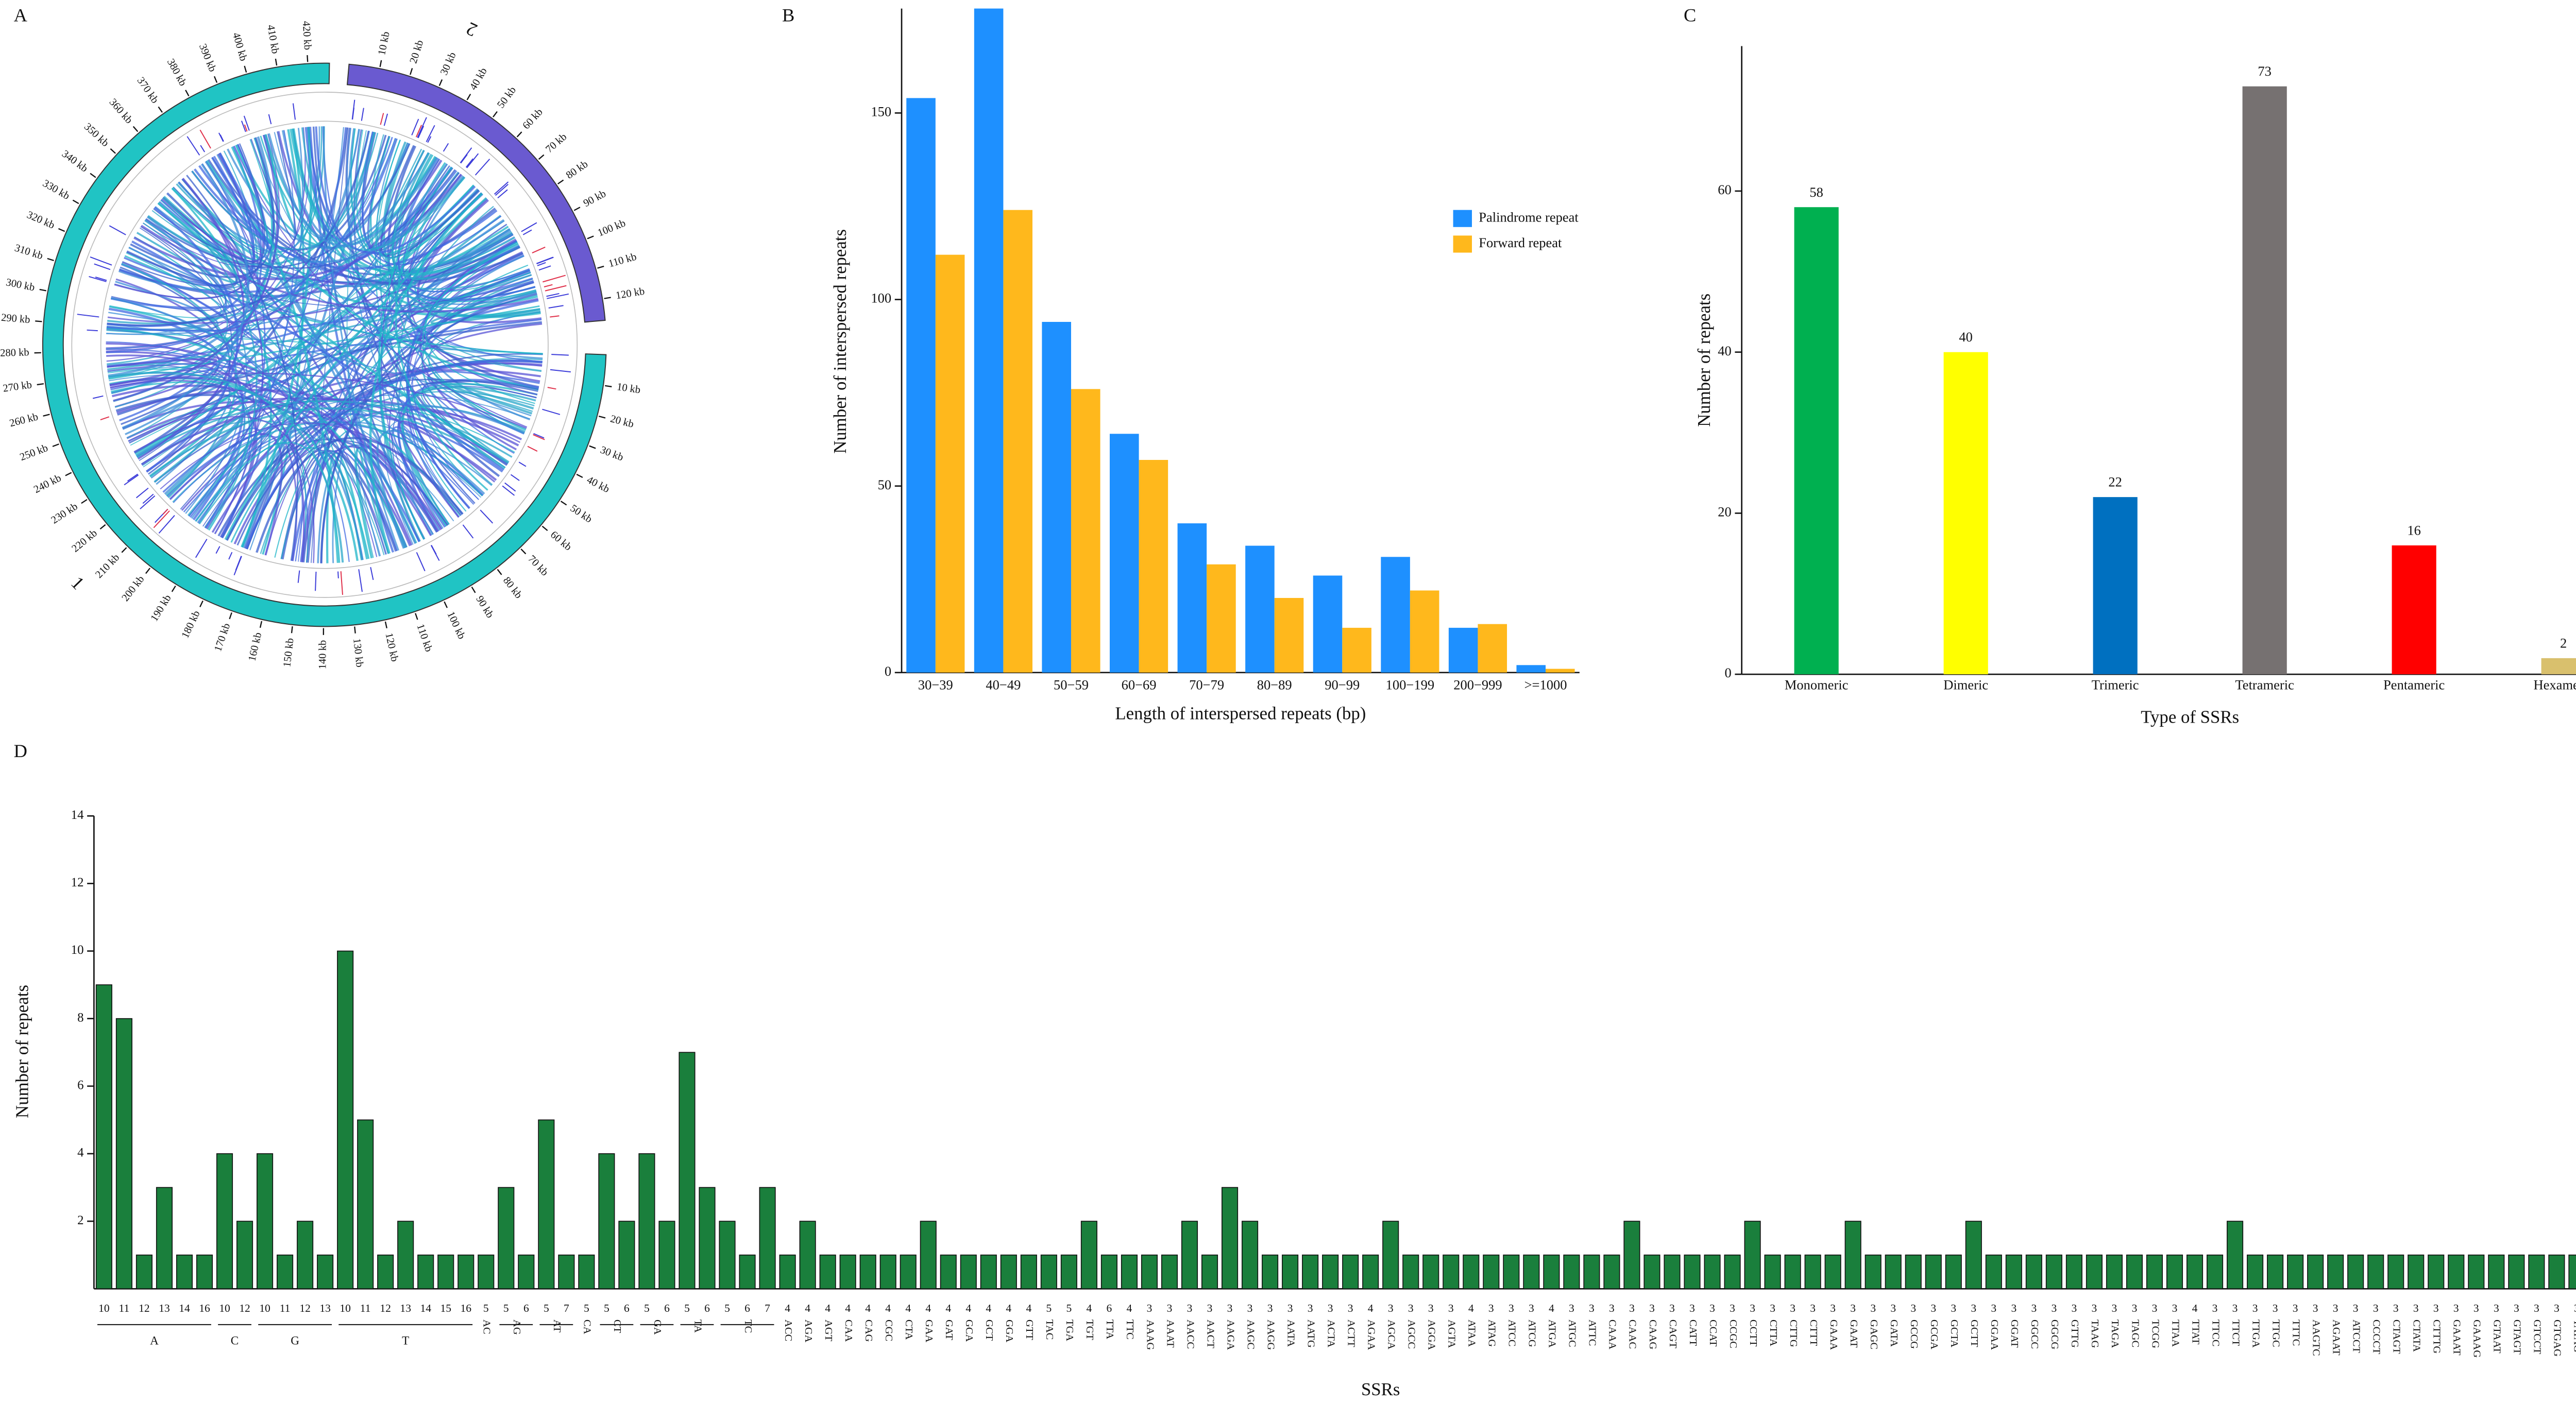  Describe the element at coordinates (1109, 1329) in the screenshot. I see `group-label: TTA` at that location.